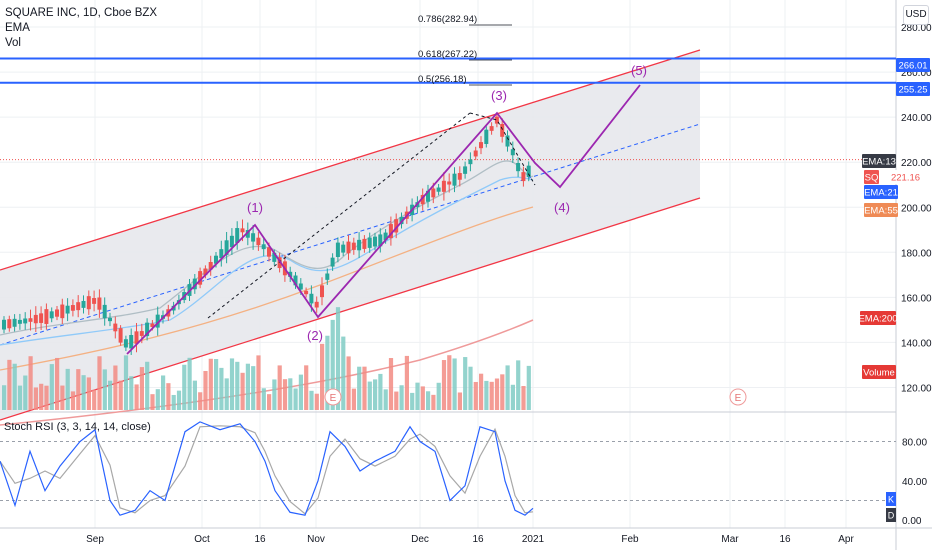  Describe the element at coordinates (499, 95) in the screenshot. I see `wave-label: (3)` at that location.